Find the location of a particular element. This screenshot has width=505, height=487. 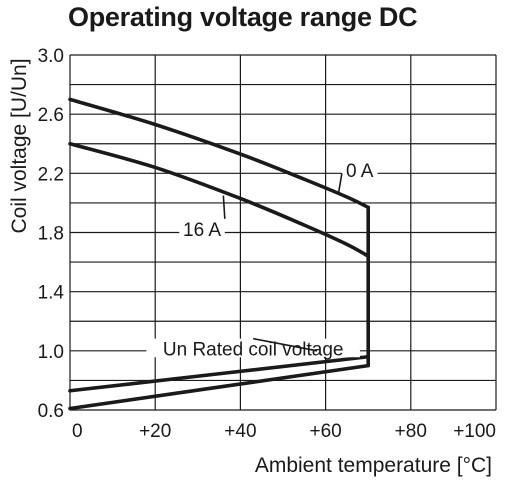

x-tick-label: +40 is located at coordinates (240, 431).